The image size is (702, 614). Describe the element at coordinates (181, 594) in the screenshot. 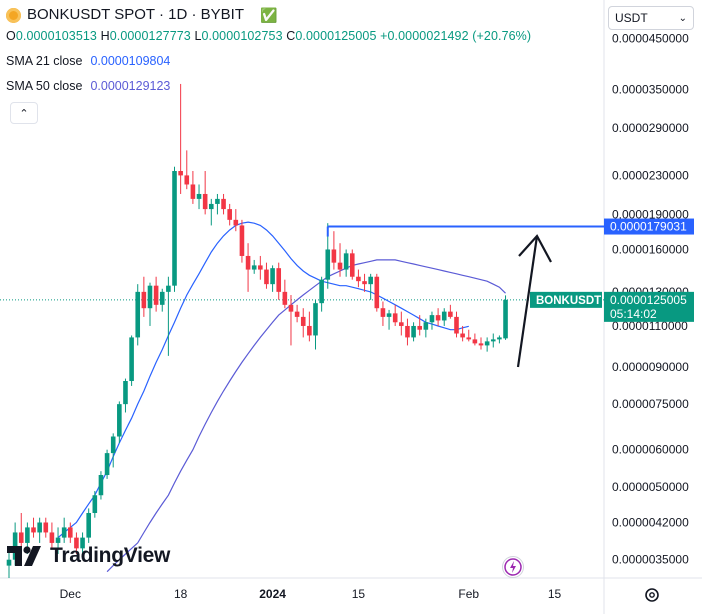

I see `time-tick-label: 18` at that location.